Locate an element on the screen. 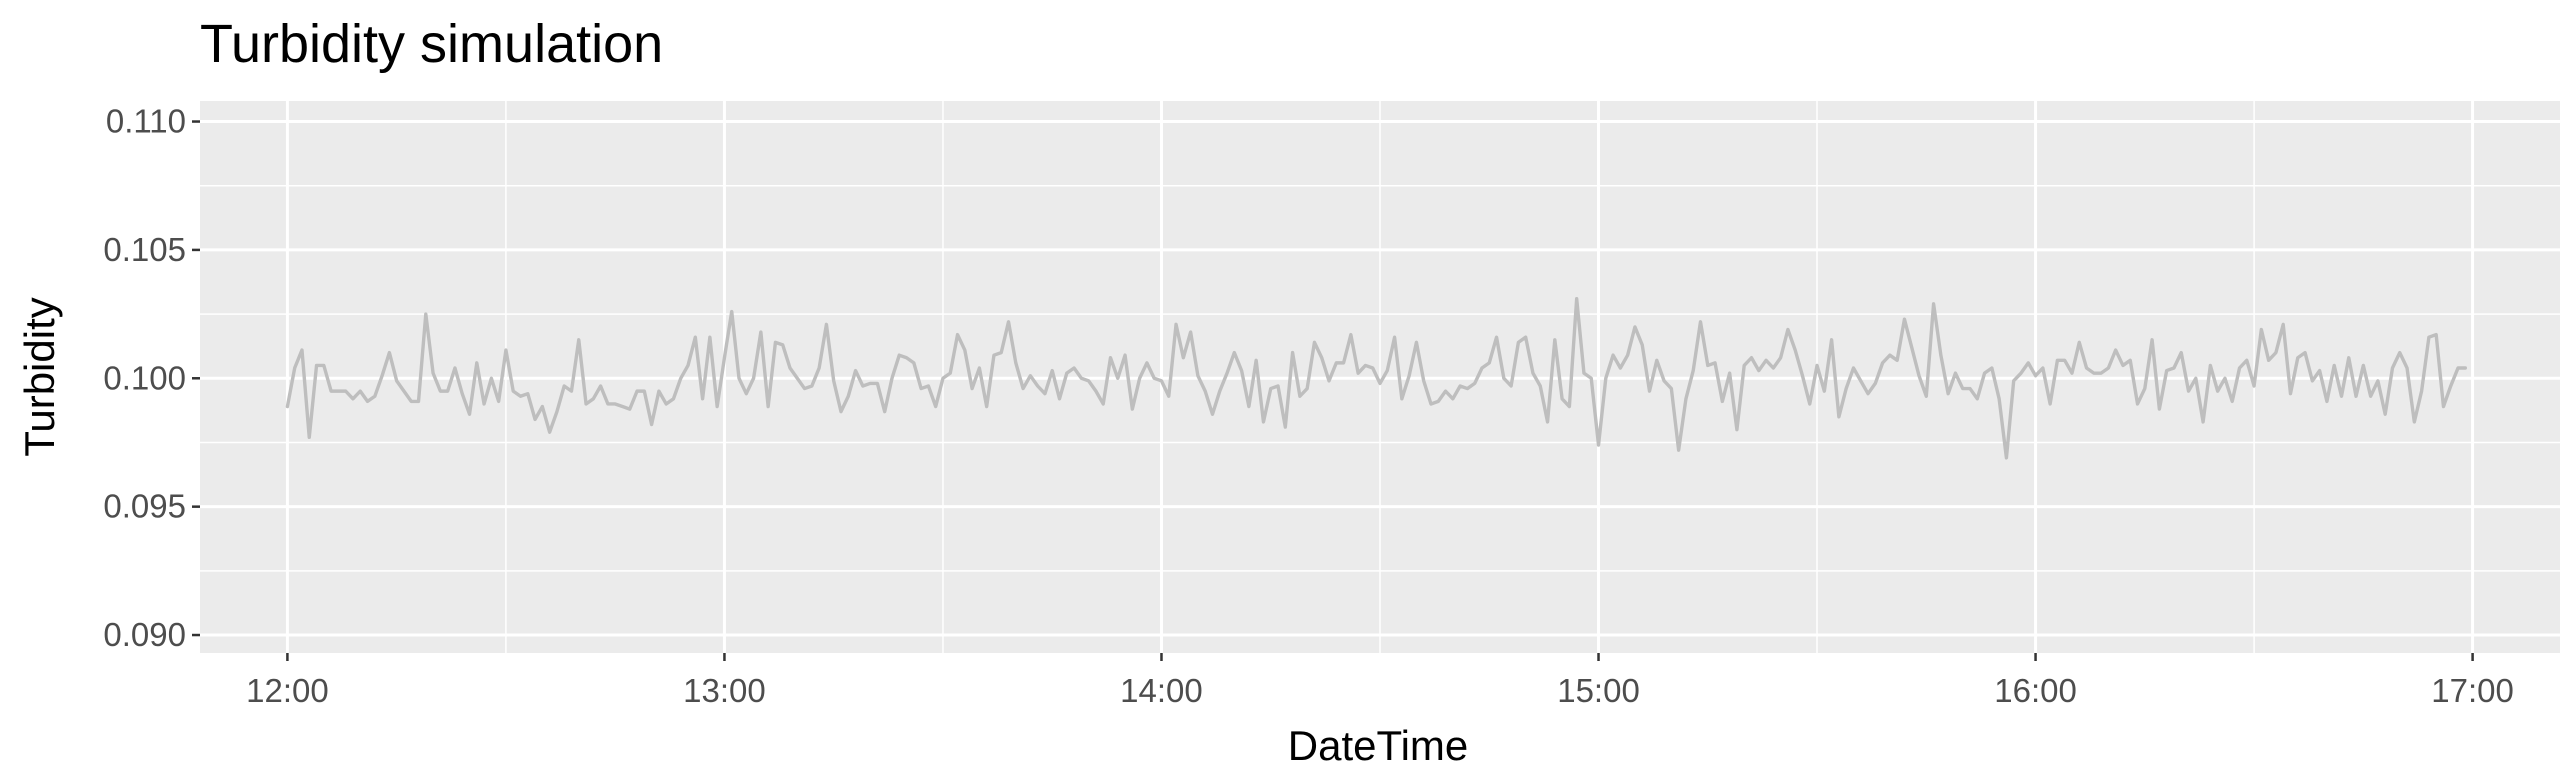  x-tick-label: 17:00 is located at coordinates (2472, 690).